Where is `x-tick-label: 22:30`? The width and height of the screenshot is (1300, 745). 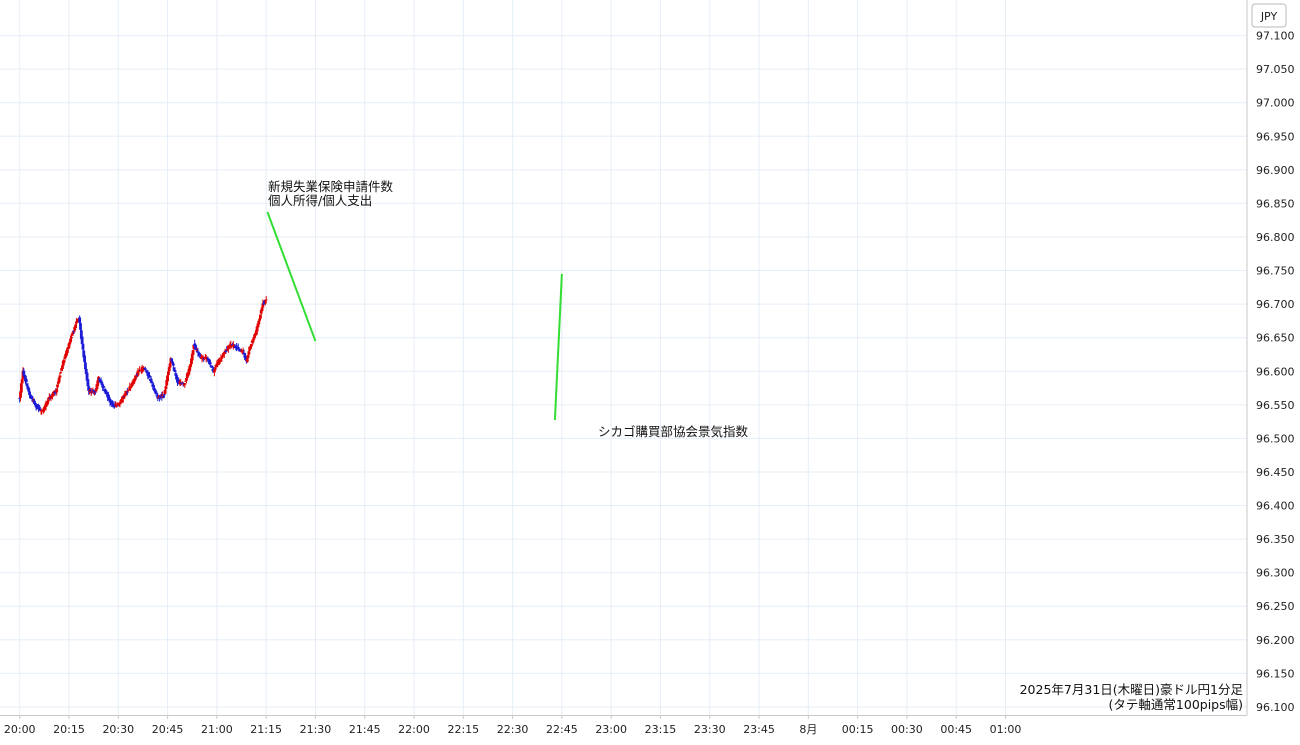 x-tick-label: 22:30 is located at coordinates (513, 729).